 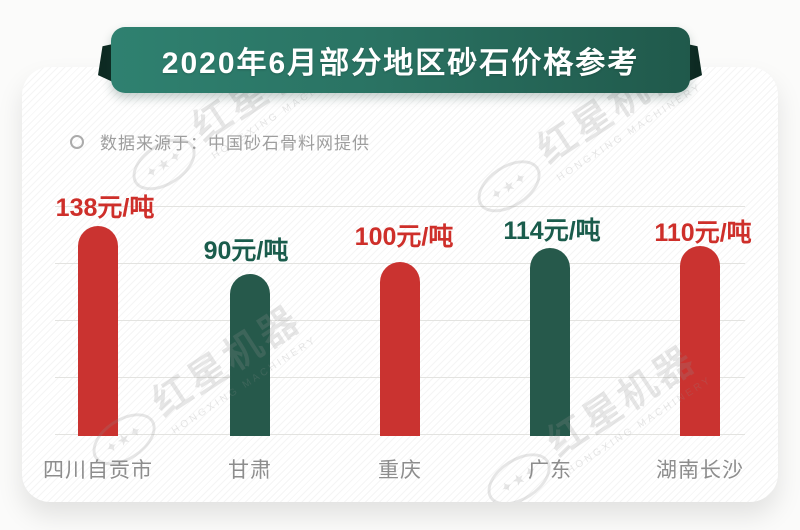 I want to click on bar-value-label-hunan: 110元/吨, so click(x=703, y=233).